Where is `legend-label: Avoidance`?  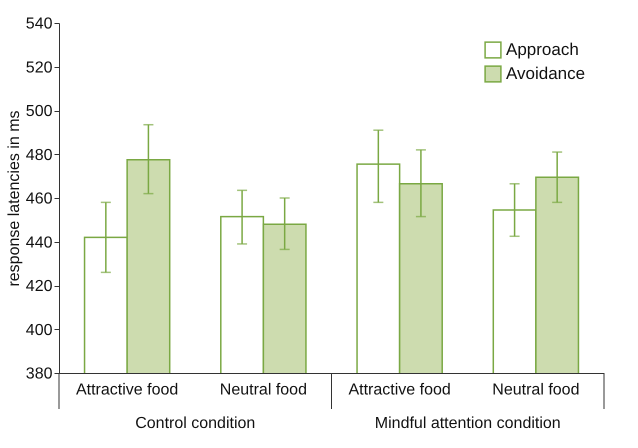 legend-label: Avoidance is located at coordinates (546, 73).